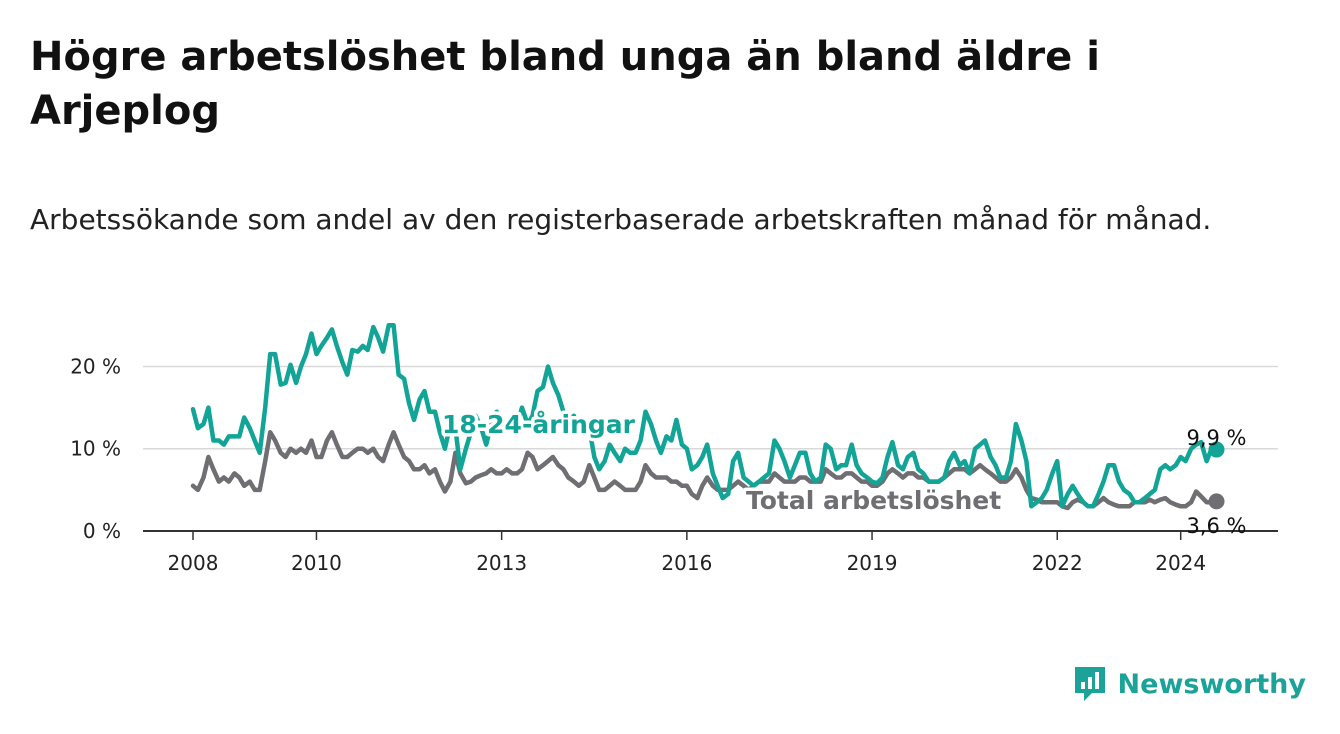  What do you see at coordinates (95, 449) in the screenshot?
I see `y-tick-label: 10 %` at bounding box center [95, 449].